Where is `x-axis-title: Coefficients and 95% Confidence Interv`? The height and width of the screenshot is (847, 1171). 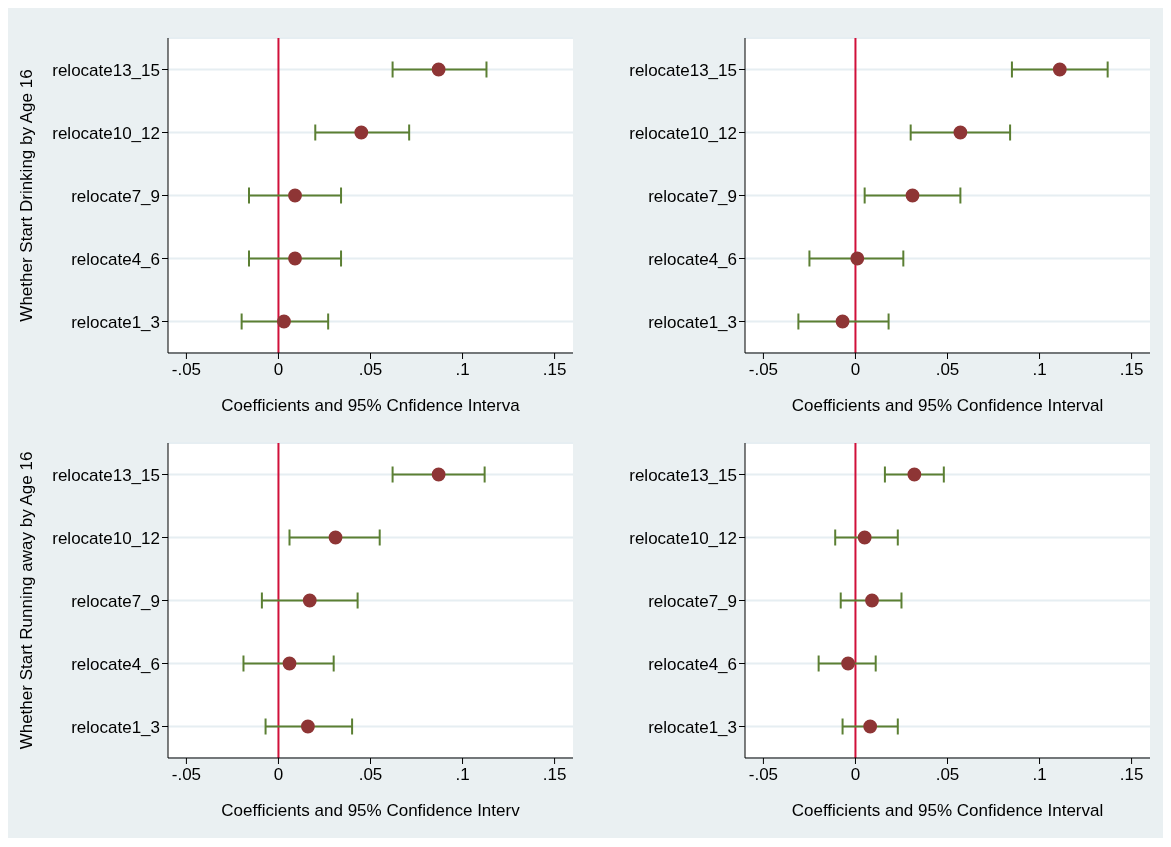
x-axis-title: Coefficients and 95% Confidence Interv is located at coordinates (371, 810).